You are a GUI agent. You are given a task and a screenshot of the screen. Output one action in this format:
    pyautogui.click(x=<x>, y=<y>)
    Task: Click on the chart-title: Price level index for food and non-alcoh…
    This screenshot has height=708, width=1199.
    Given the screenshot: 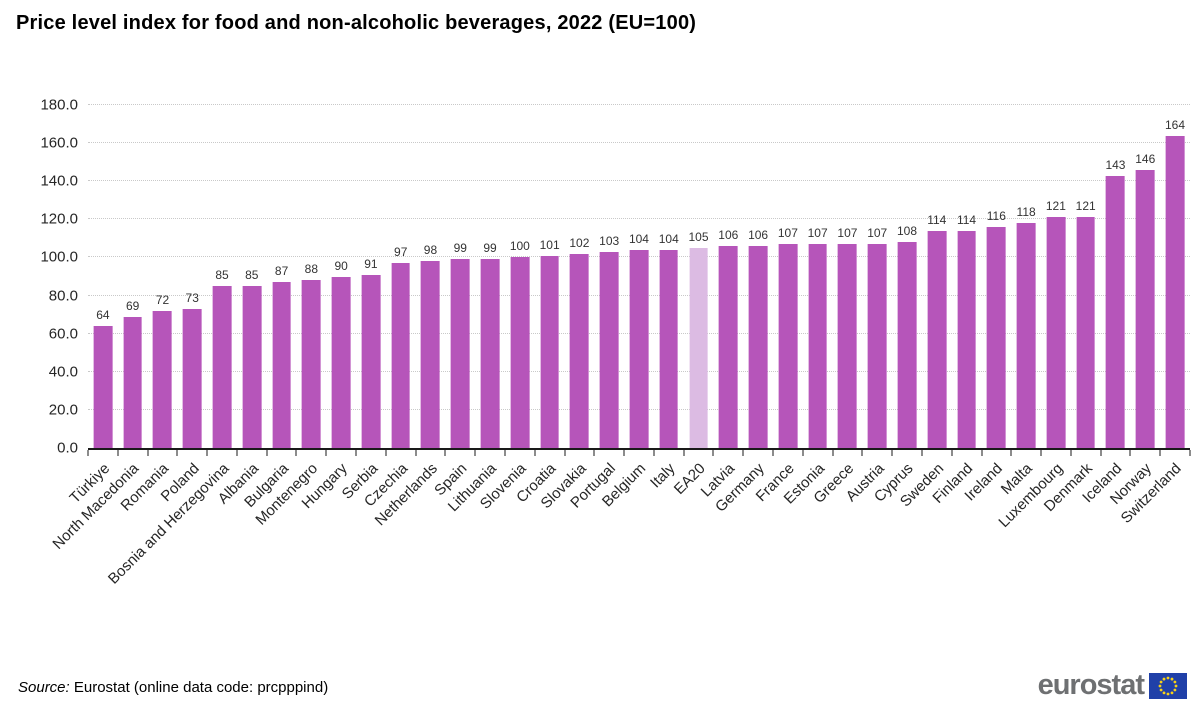 What is the action you would take?
    pyautogui.click(x=356, y=23)
    